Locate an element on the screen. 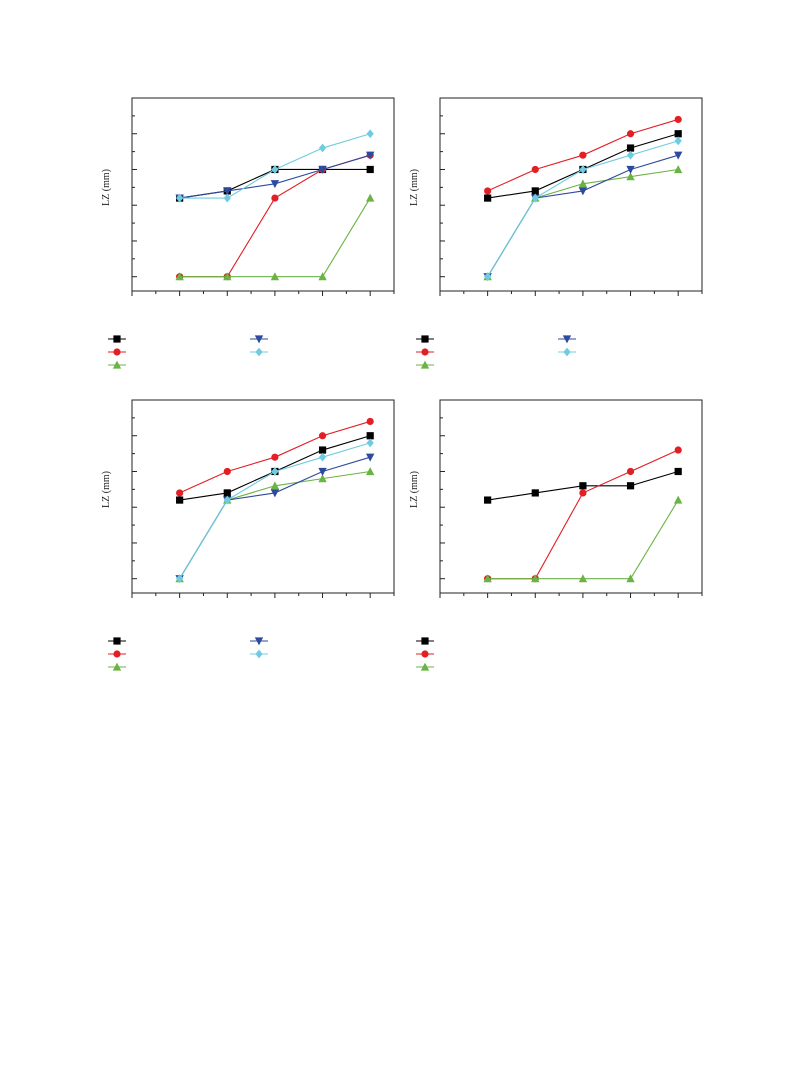 This screenshot has width=800, height=1067. chart-panel-top-left: LZ (mm) is located at coordinates (280, 240).